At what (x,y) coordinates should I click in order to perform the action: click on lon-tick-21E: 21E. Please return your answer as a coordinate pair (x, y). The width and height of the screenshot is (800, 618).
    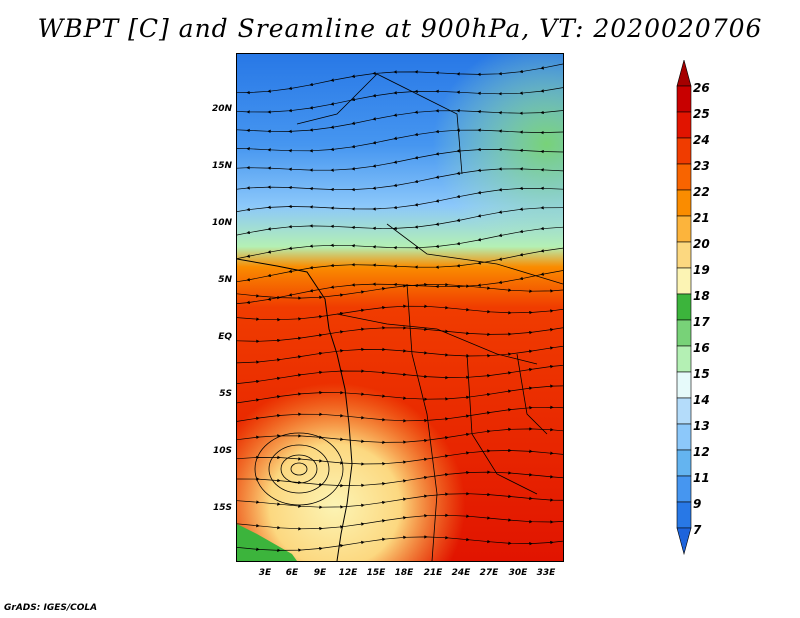
    Looking at the image, I should click on (433, 573).